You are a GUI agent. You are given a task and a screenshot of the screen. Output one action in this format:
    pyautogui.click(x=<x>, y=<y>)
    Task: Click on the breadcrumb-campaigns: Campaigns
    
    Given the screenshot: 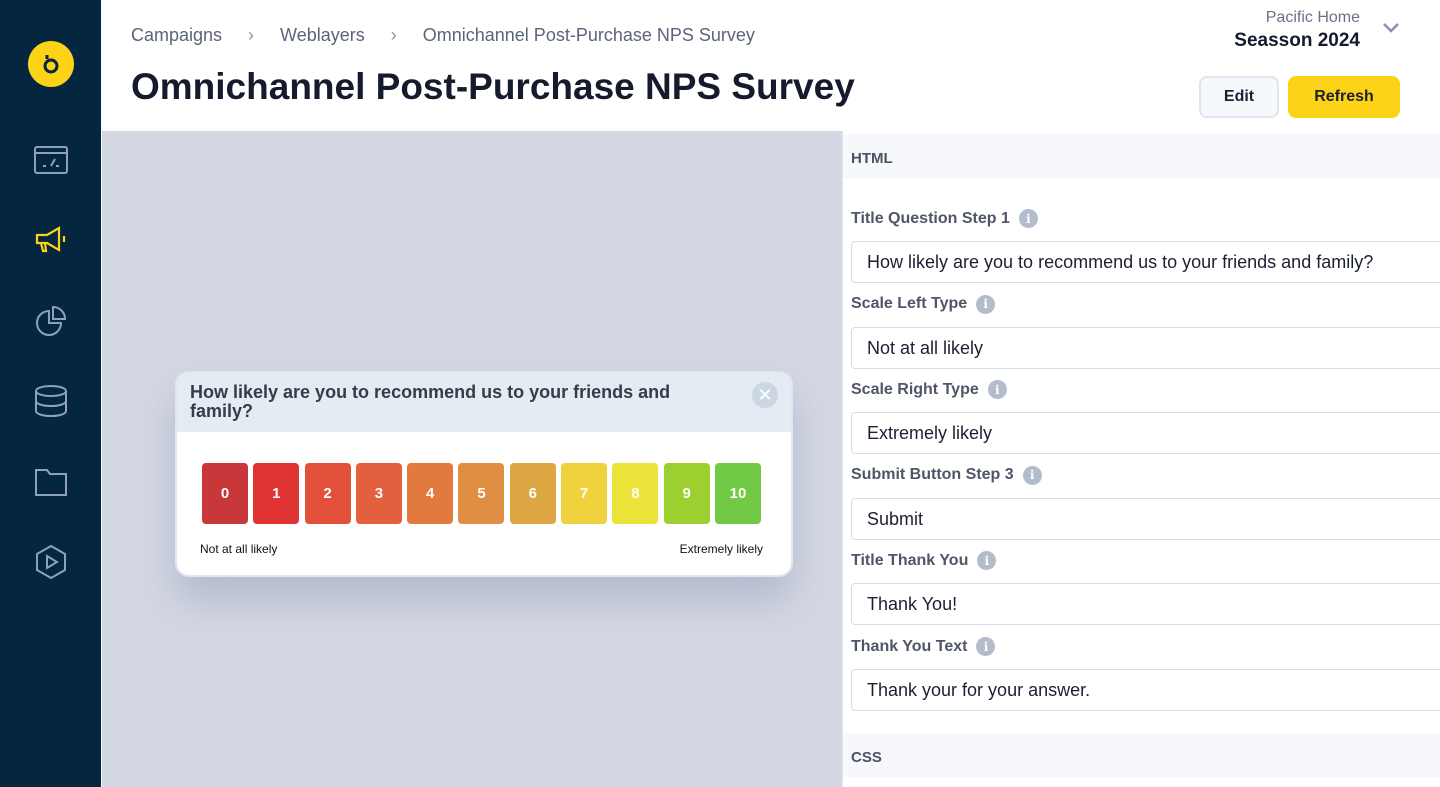 What is the action you would take?
    pyautogui.click(x=177, y=35)
    